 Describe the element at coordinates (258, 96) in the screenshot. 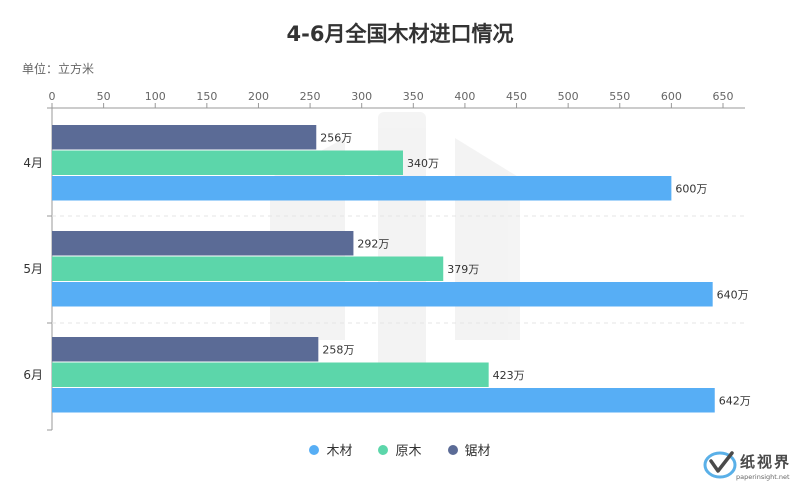

I see `x-tick-label: 200` at that location.